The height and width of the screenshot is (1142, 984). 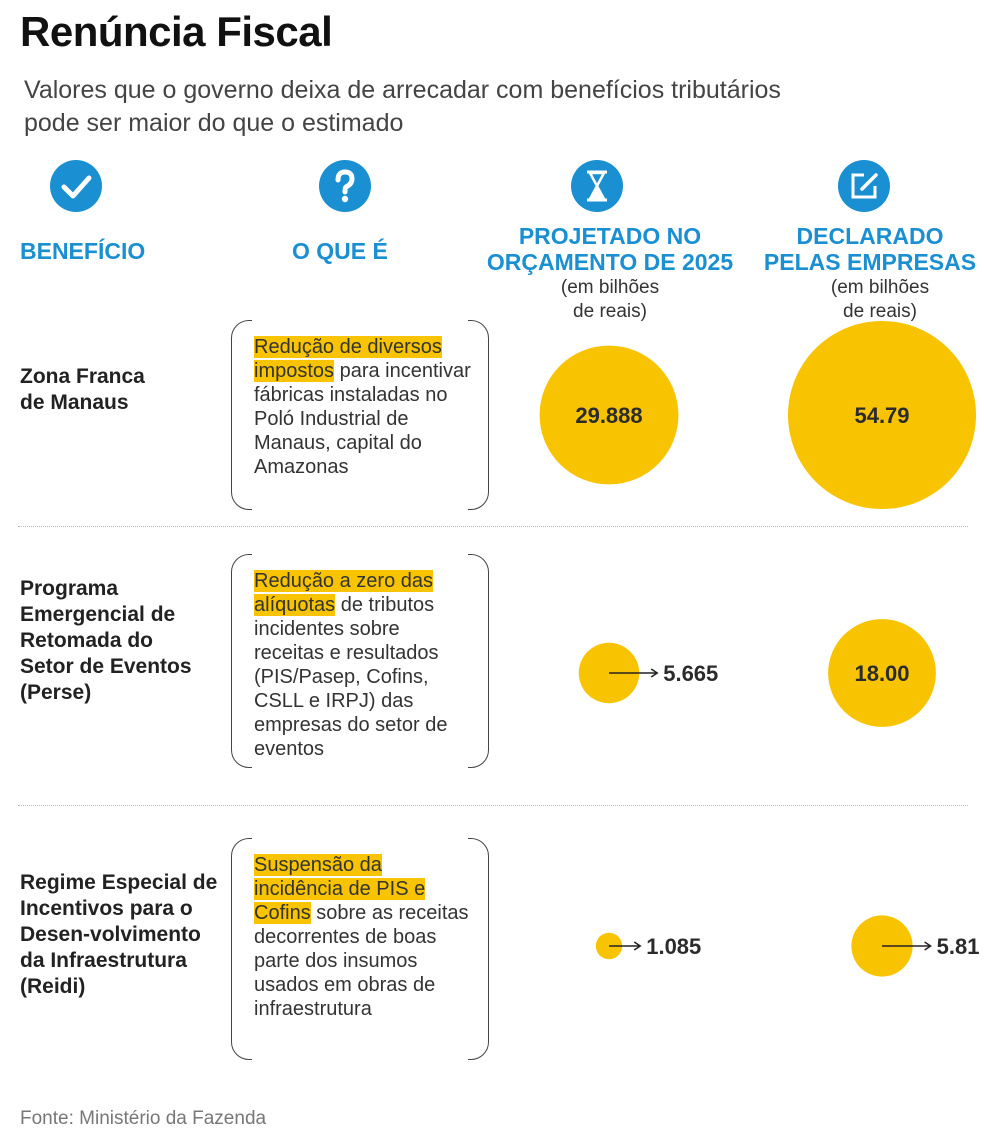 I want to click on source-note: Fonte: Ministério da Fazenda, so click(x=143, y=1118).